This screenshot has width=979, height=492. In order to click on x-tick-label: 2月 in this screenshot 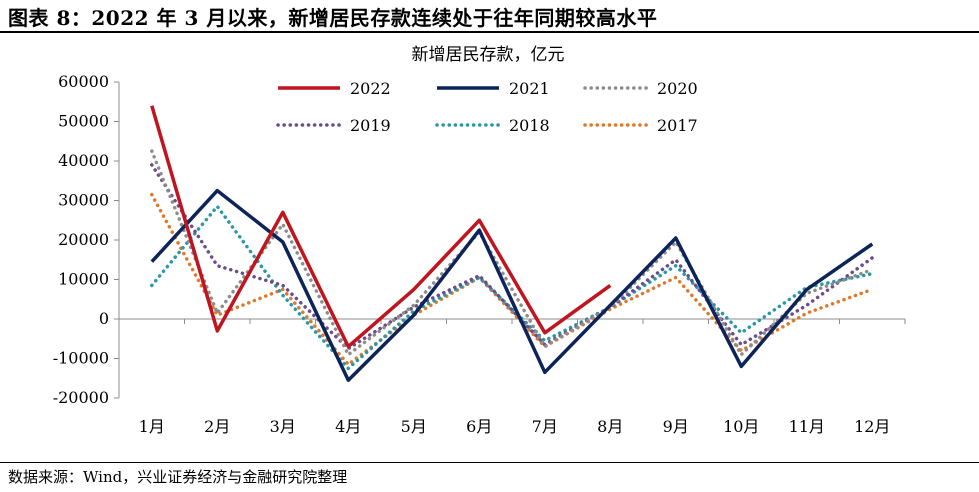, I will do `click(217, 426)`.